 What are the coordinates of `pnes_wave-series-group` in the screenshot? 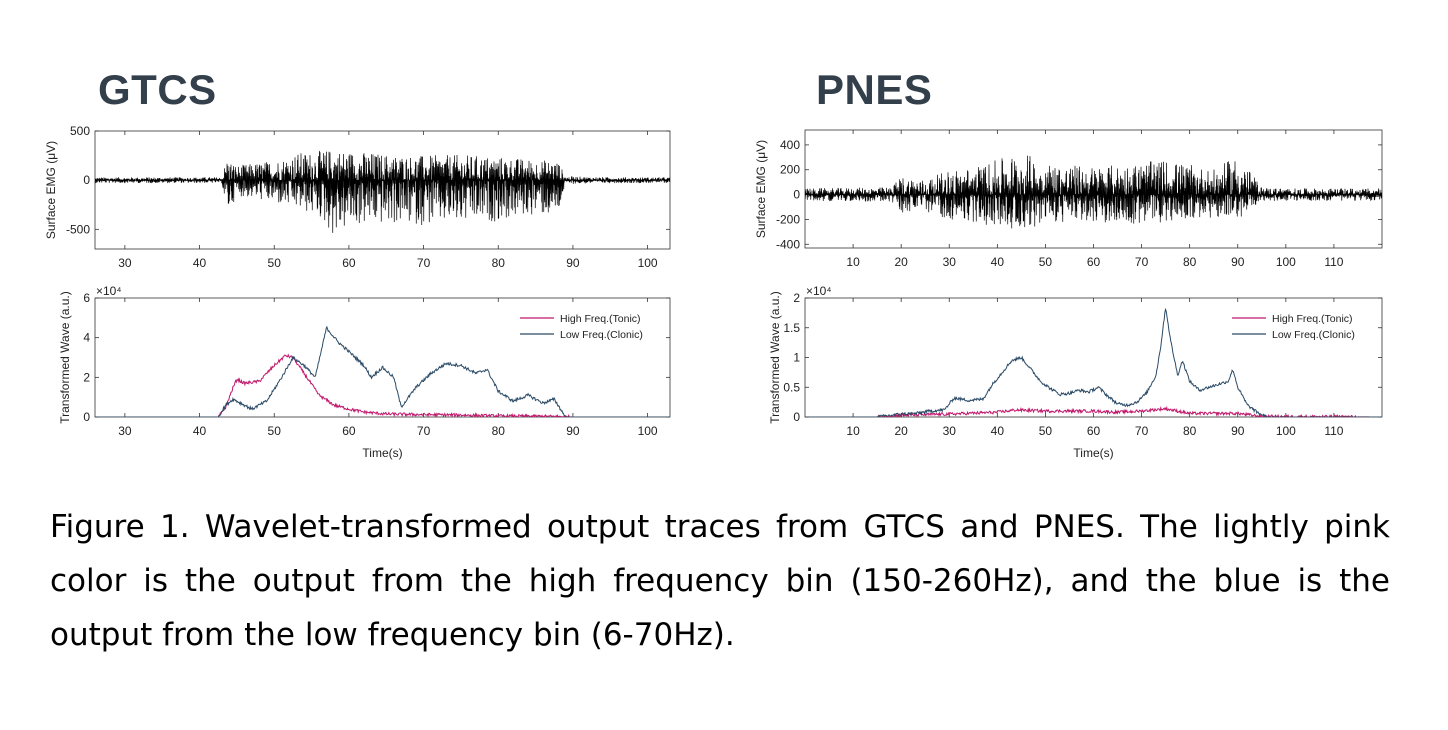 It's located at (1093, 362).